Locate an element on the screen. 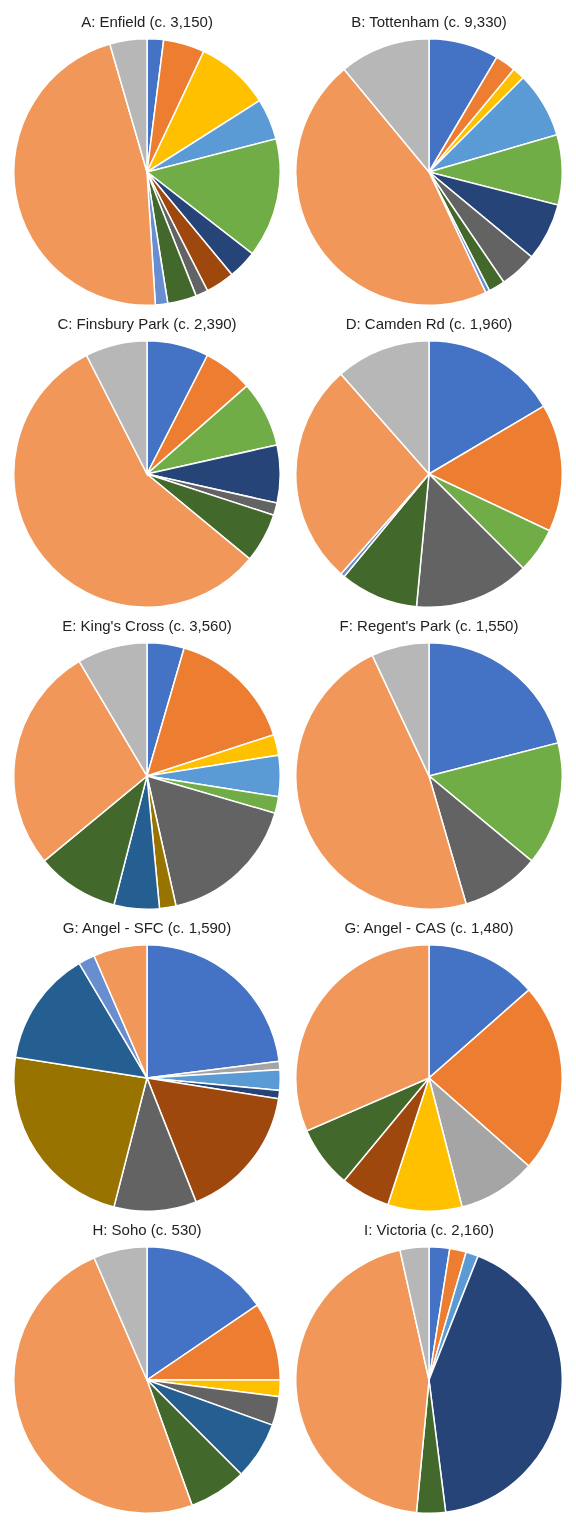  chart-title: A: Enfield (c. 3,150) is located at coordinates (147, 22).